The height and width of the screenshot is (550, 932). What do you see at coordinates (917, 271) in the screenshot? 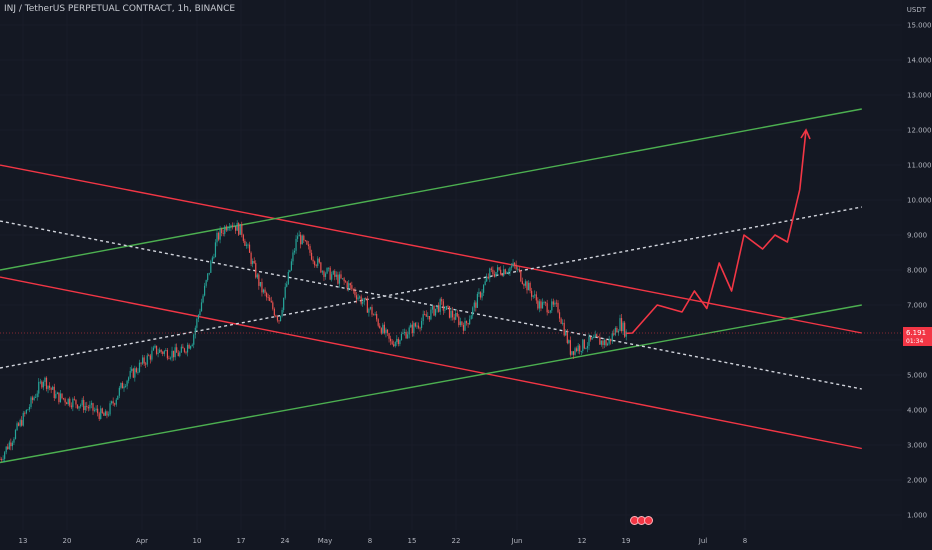
I see `y-tick-label: 8.000` at bounding box center [917, 271].